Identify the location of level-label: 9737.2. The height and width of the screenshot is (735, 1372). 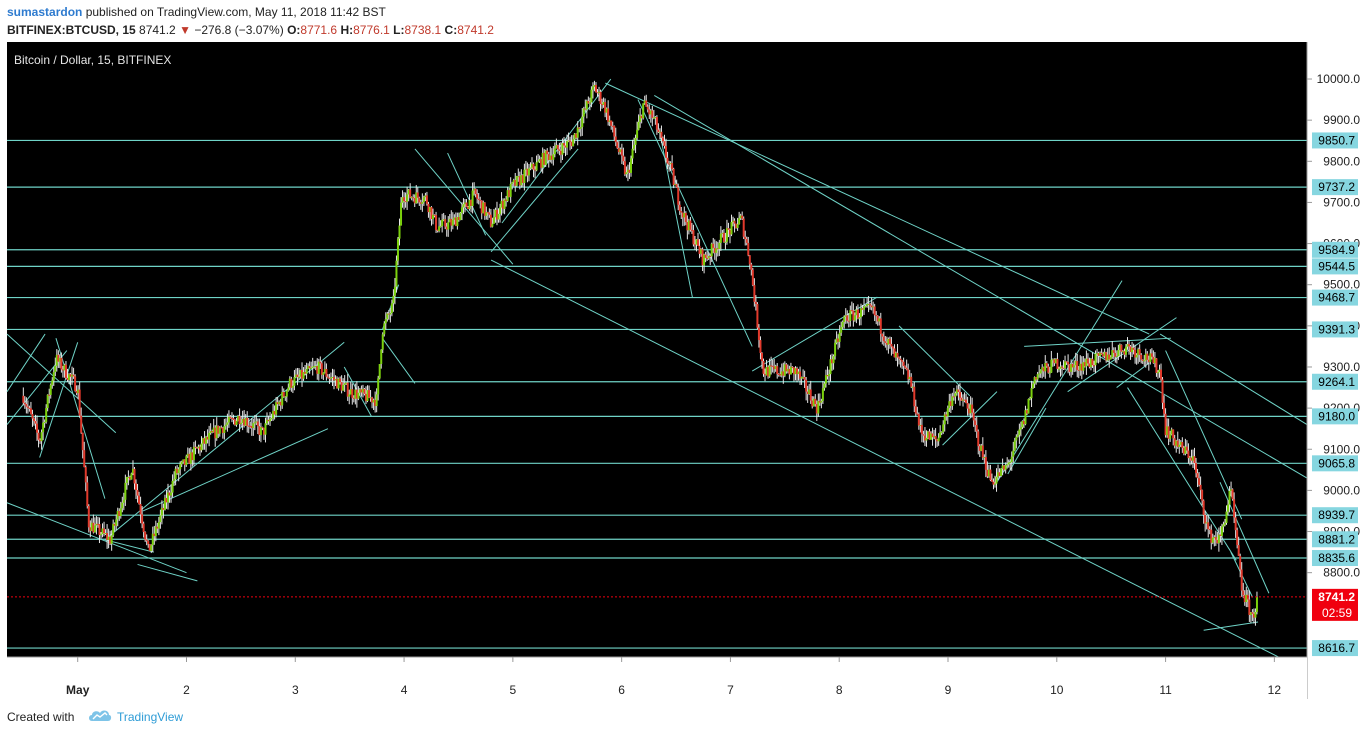
(1336, 187).